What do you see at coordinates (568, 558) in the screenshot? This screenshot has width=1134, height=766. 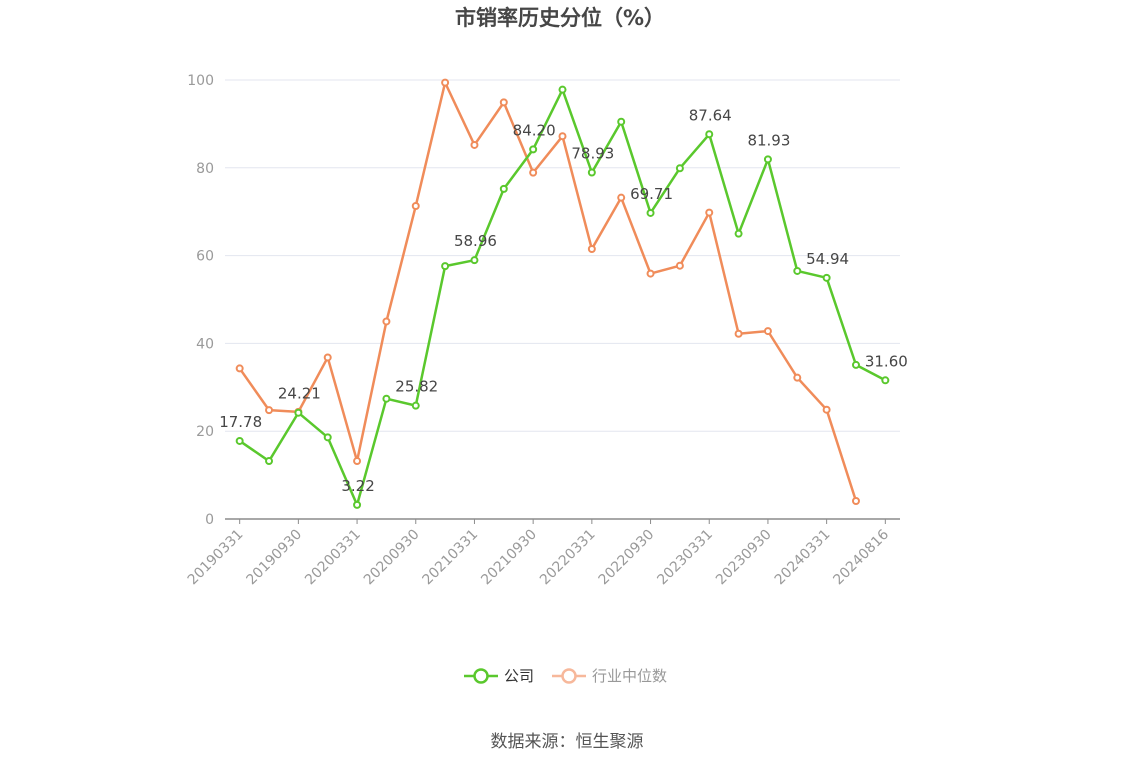 I see `x-tick-label: 20220331` at bounding box center [568, 558].